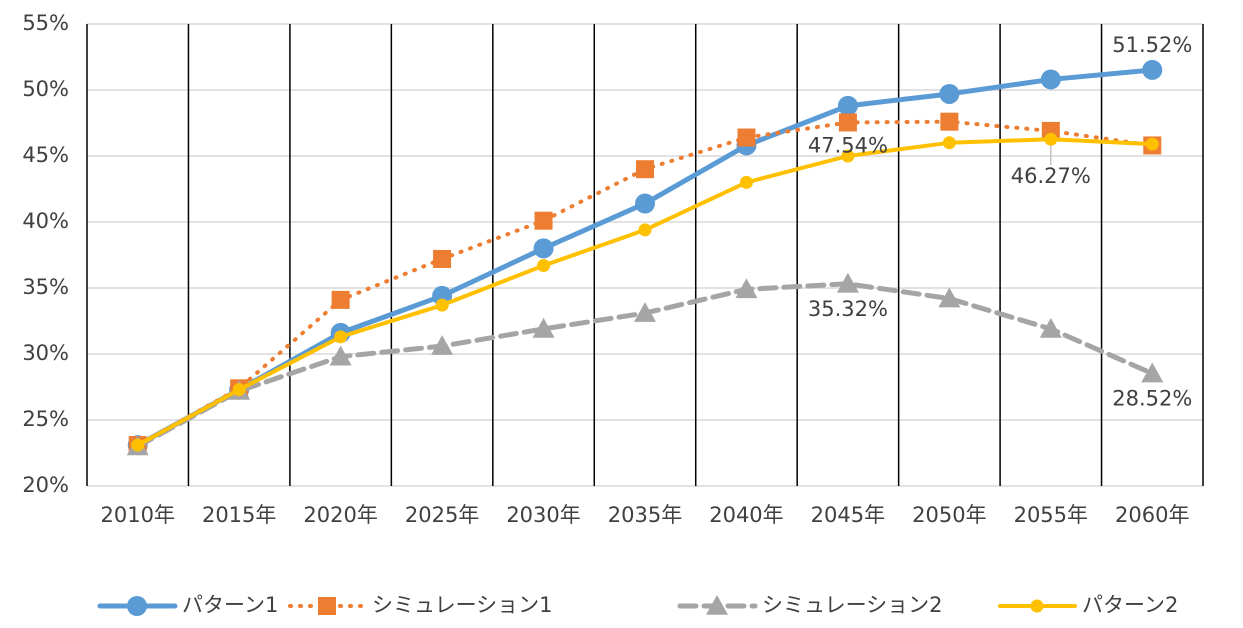 The image size is (1243, 628). What do you see at coordinates (45, 221) in the screenshot?
I see `y-tick-label: 40%` at bounding box center [45, 221].